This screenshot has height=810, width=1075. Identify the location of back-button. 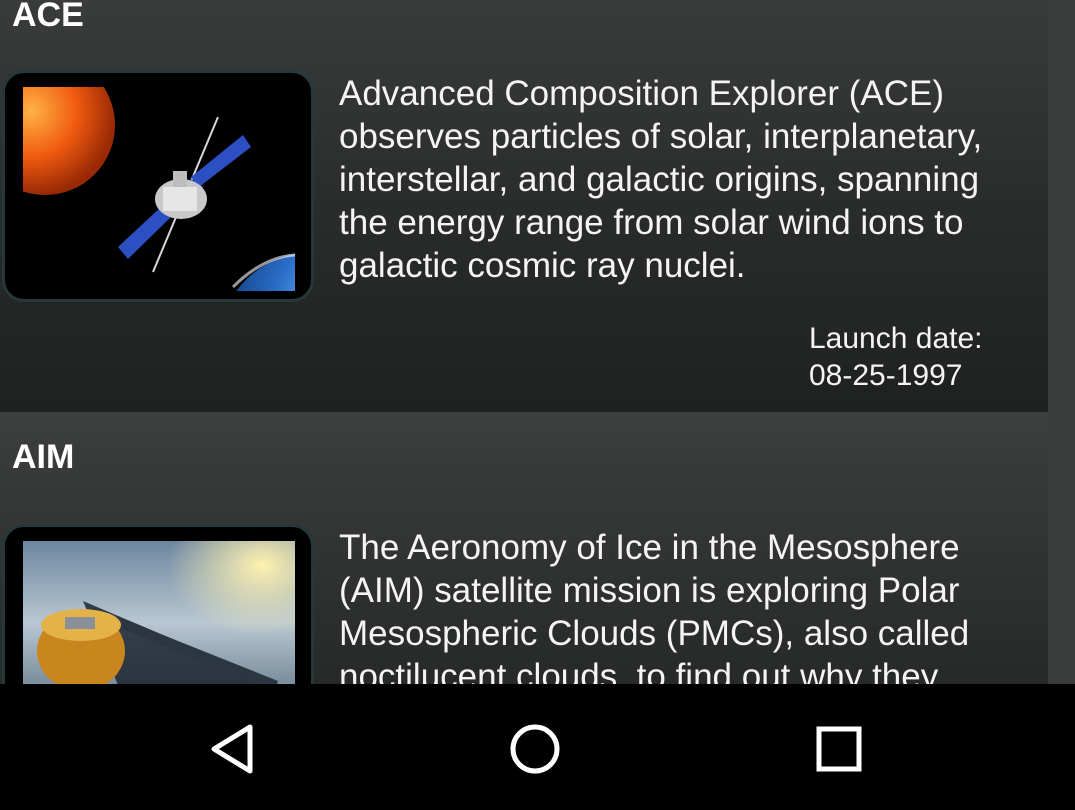
(232, 749).